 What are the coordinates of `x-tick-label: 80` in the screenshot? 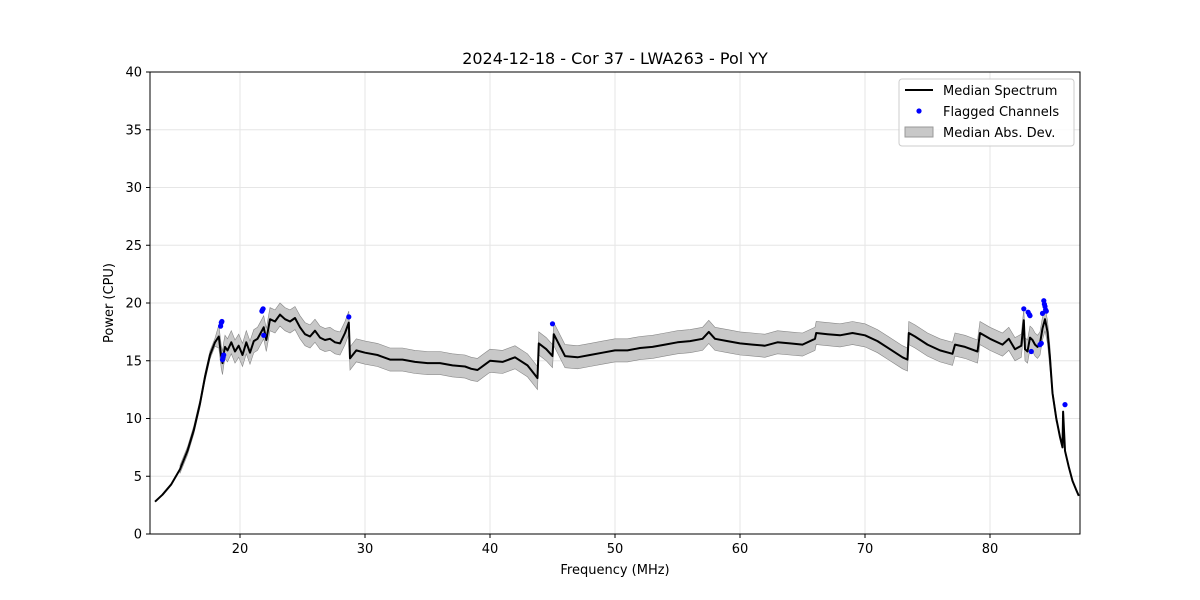 It's located at (990, 549).